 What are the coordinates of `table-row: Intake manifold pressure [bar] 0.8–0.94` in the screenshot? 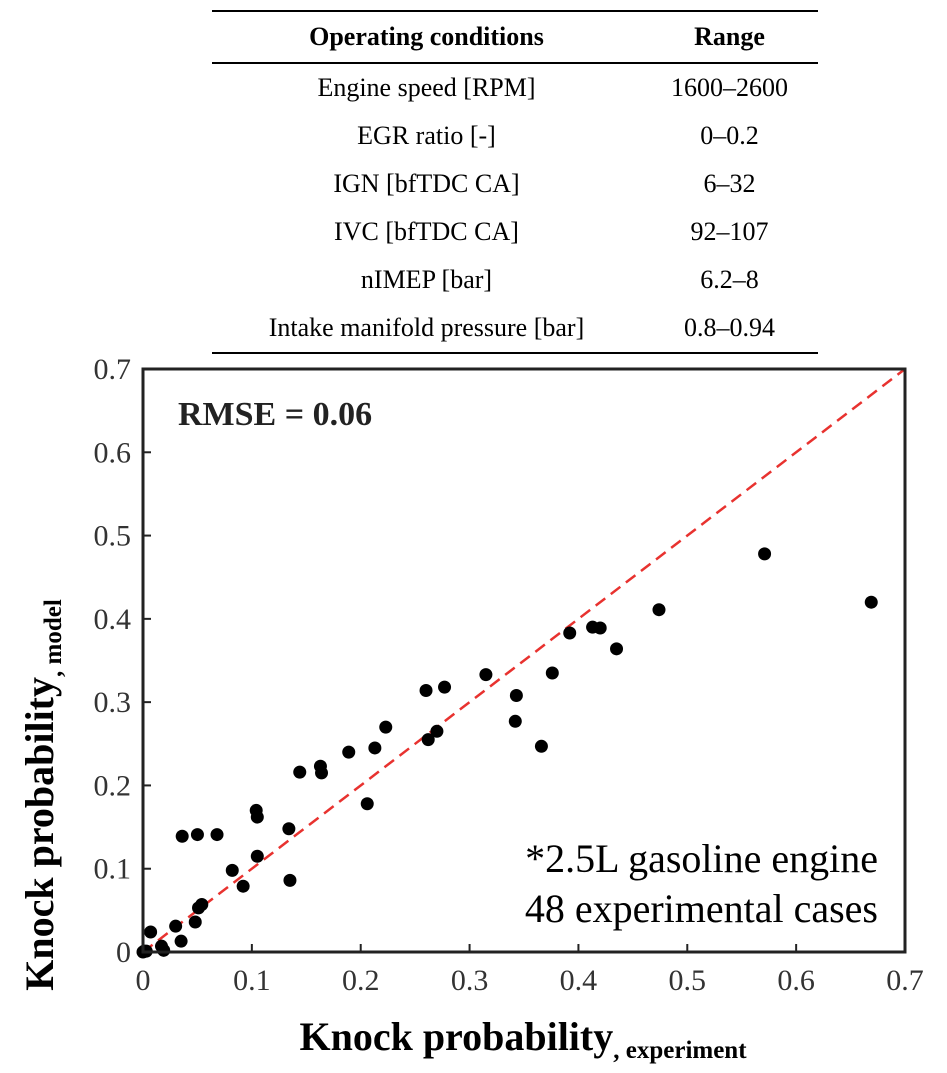 It's located at (515, 329).